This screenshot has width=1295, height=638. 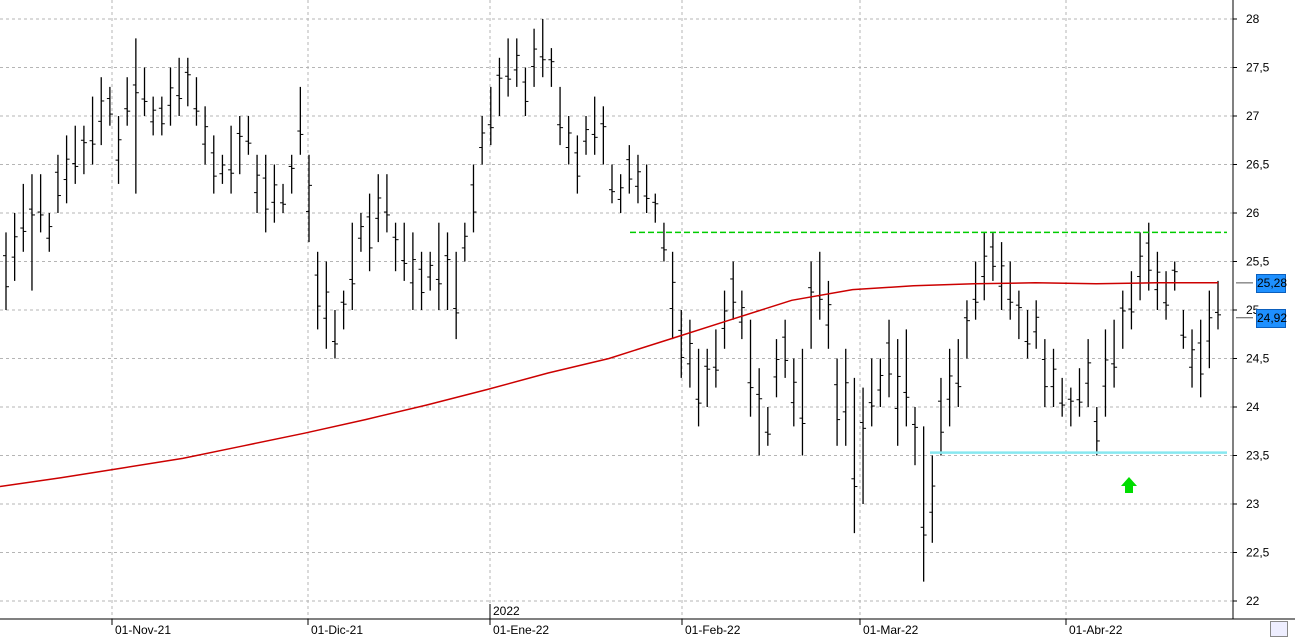 What do you see at coordinates (1279, 629) in the screenshot?
I see `chart-settings-icon` at bounding box center [1279, 629].